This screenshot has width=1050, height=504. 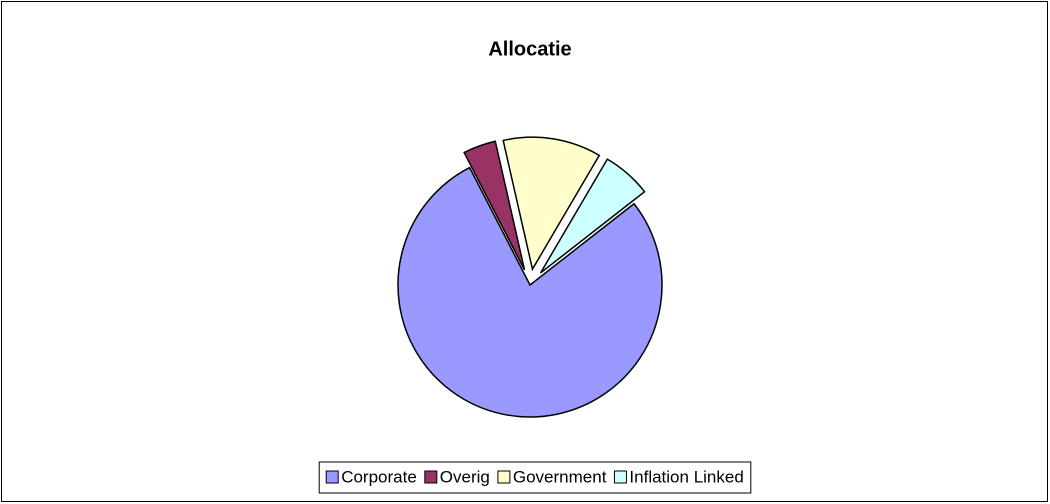 What do you see at coordinates (560, 476) in the screenshot?
I see `legend-label: Government` at bounding box center [560, 476].